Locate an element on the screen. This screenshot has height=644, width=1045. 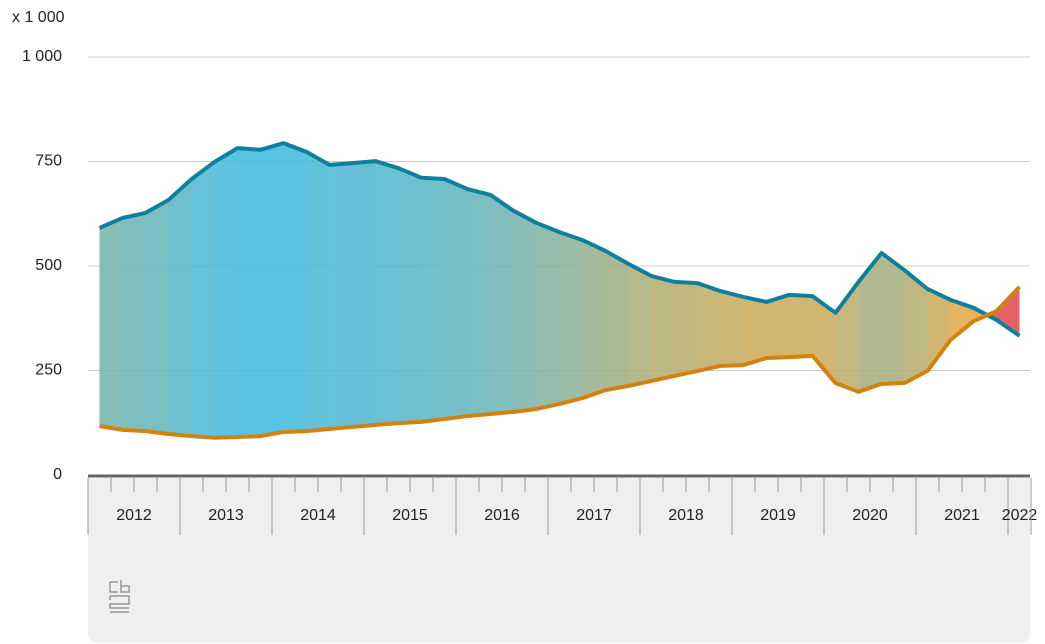
cbs-logo is located at coordinates (119, 596).